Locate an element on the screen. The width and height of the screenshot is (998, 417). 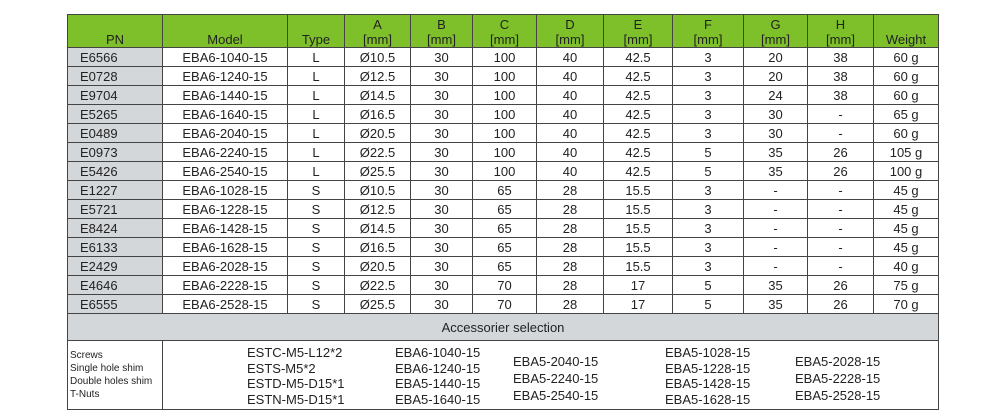
table-cell: 26 is located at coordinates (840, 152).